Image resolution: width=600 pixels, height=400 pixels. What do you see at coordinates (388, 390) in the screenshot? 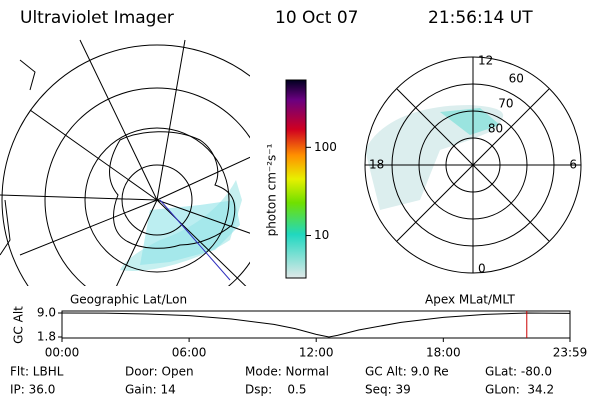
I see `status-field: Seq: 39` at bounding box center [388, 390].